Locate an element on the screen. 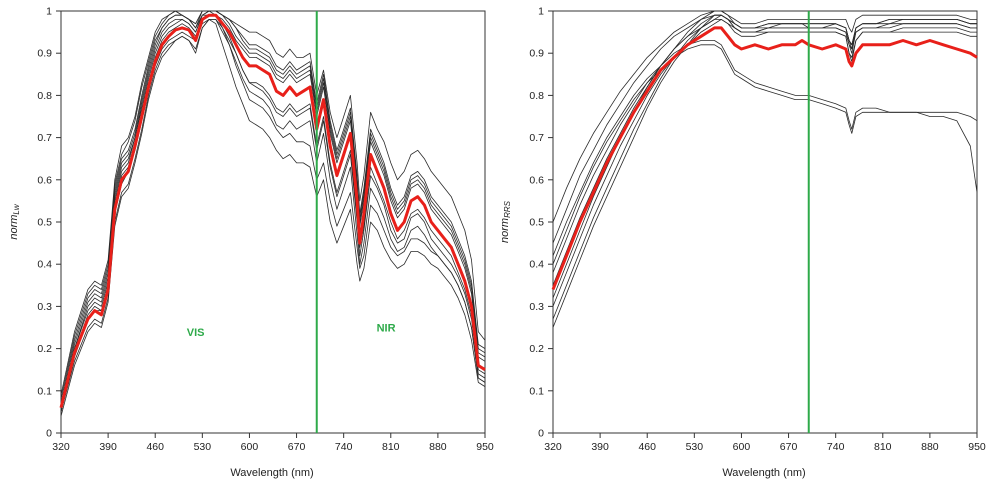  right-y-tick-label: 0.5 is located at coordinates (536, 223).